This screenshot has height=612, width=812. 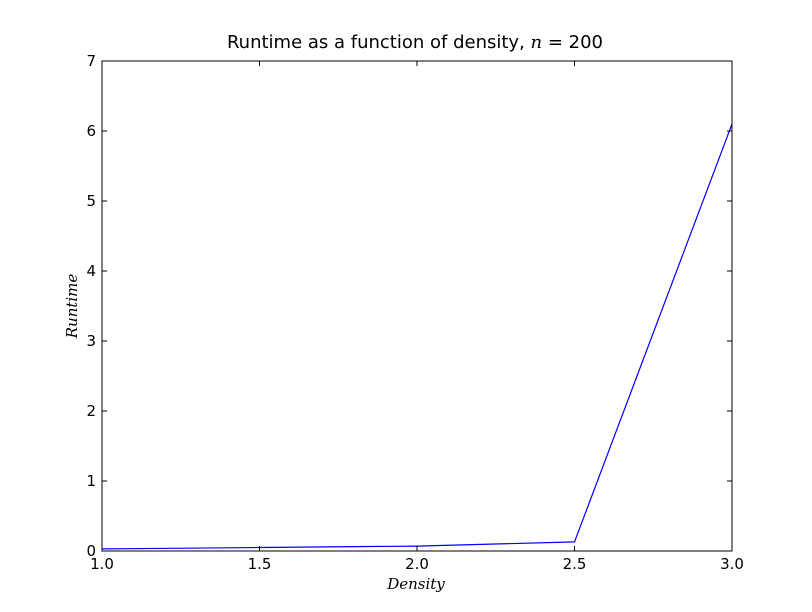 What do you see at coordinates (91, 551) in the screenshot?
I see `y-tick-label: 0` at bounding box center [91, 551].